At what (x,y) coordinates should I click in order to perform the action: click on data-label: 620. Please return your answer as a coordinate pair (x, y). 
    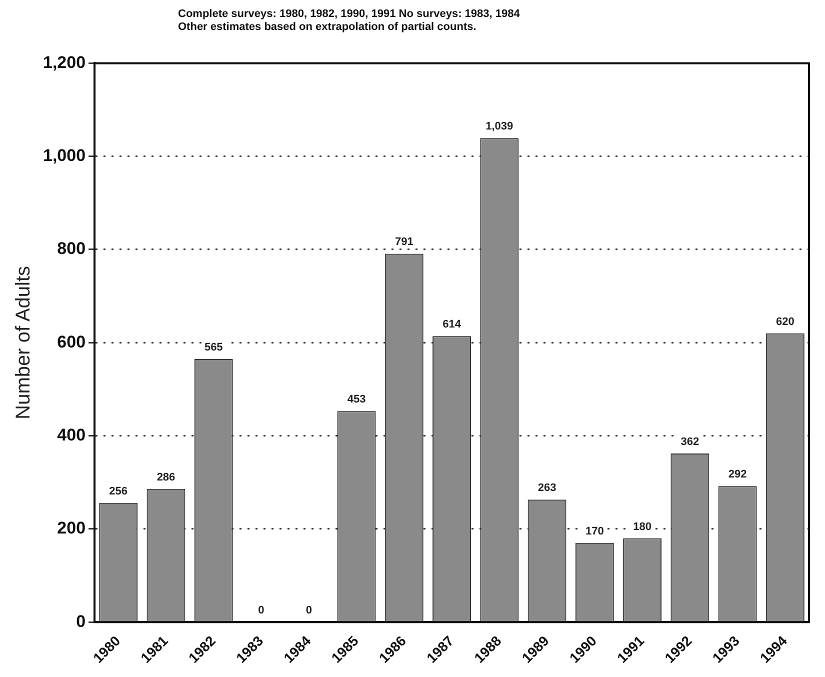
    Looking at the image, I should click on (785, 322).